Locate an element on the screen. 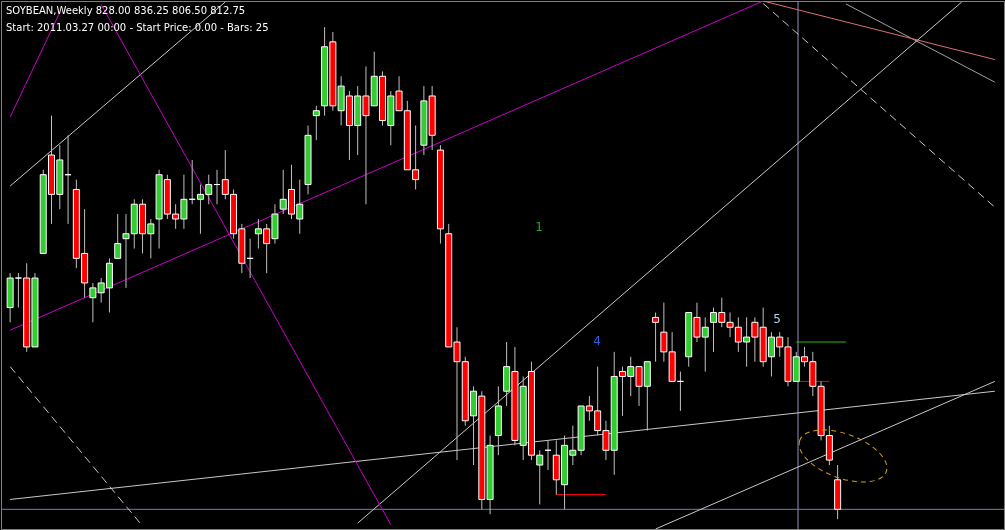 The width and height of the screenshot is (1005, 530). annotation: 4 is located at coordinates (597, 341).